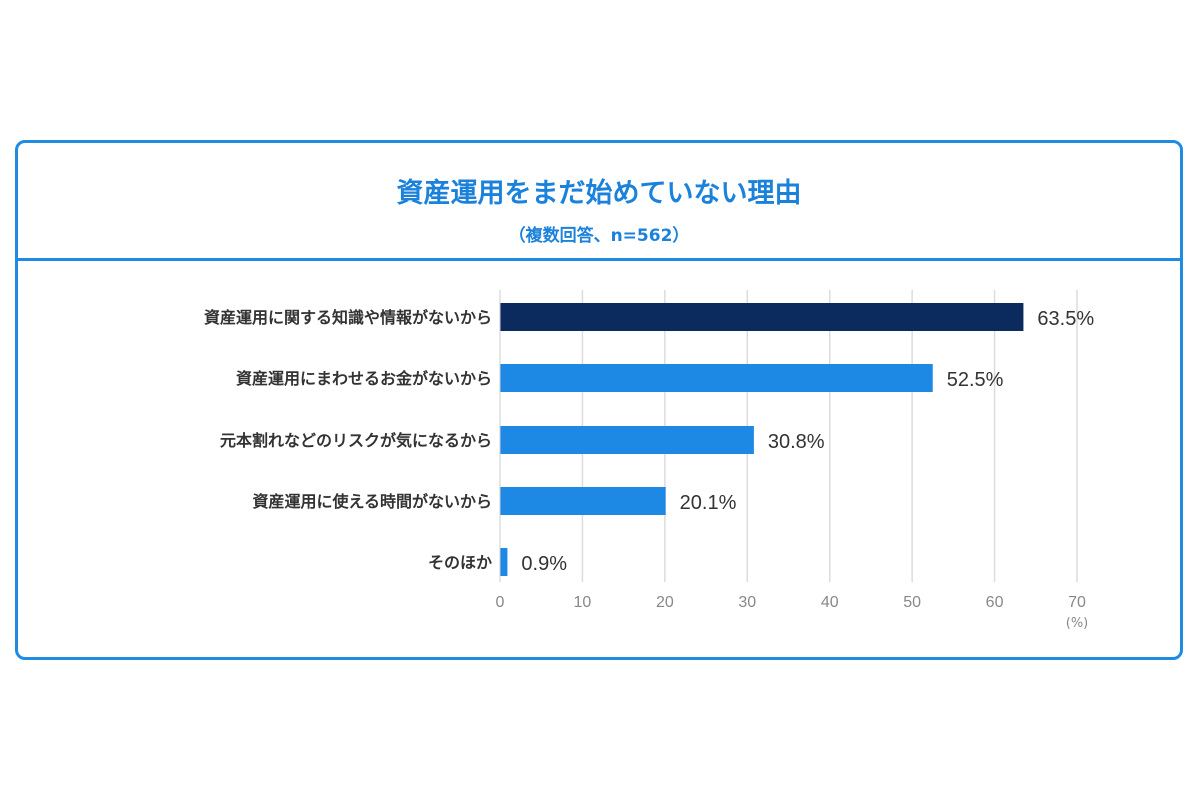 The height and width of the screenshot is (800, 1200). What do you see at coordinates (708, 503) in the screenshot?
I see `data-label: 20.1%` at bounding box center [708, 503].